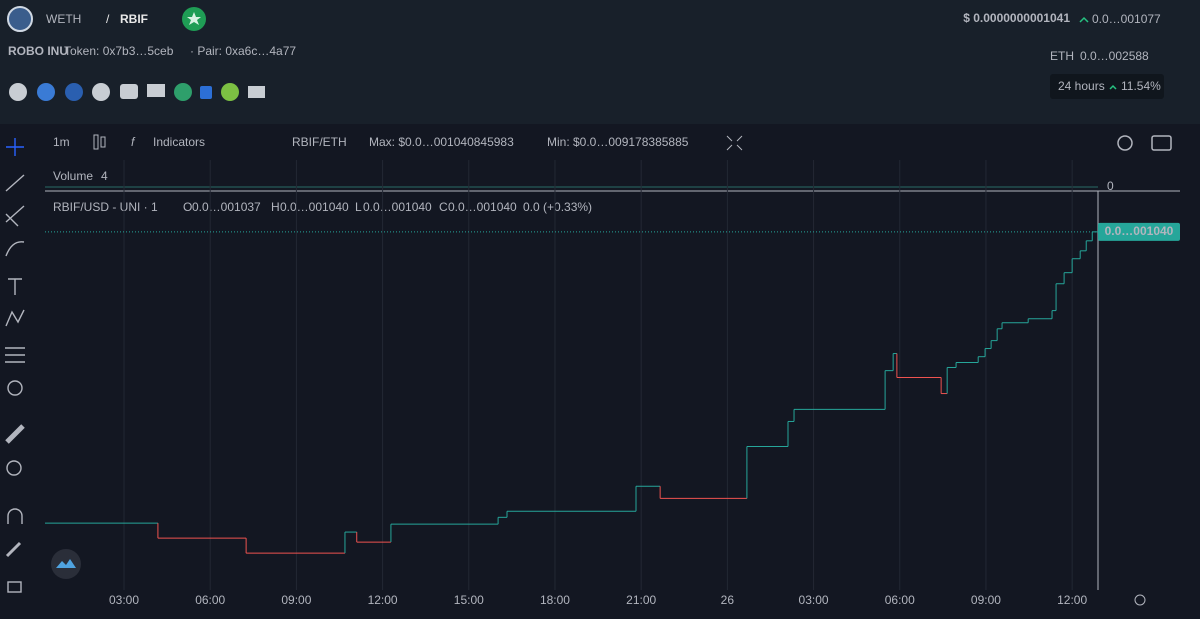  I want to click on token-logo, so click(20, 19).